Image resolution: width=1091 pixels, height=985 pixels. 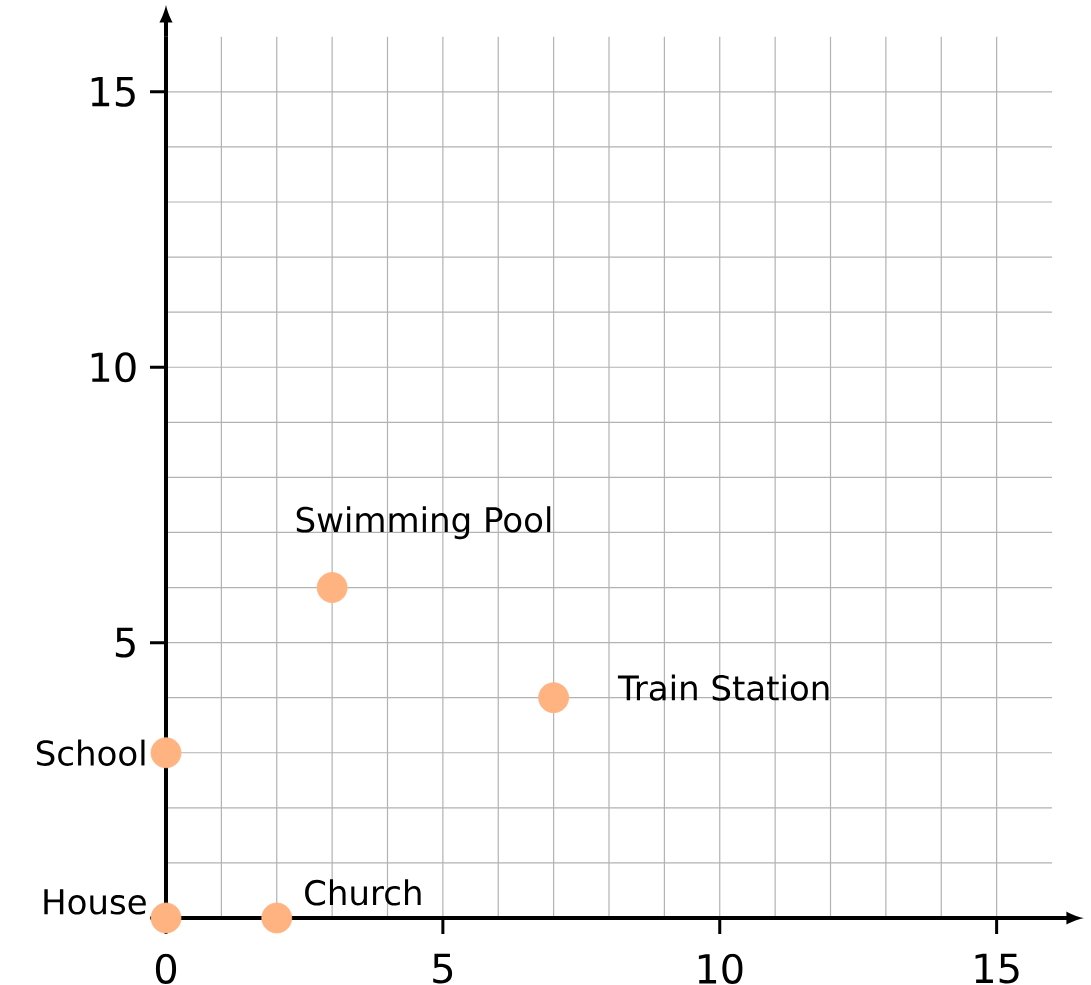 What do you see at coordinates (113, 367) in the screenshot?
I see `y-tick-label: 10` at bounding box center [113, 367].